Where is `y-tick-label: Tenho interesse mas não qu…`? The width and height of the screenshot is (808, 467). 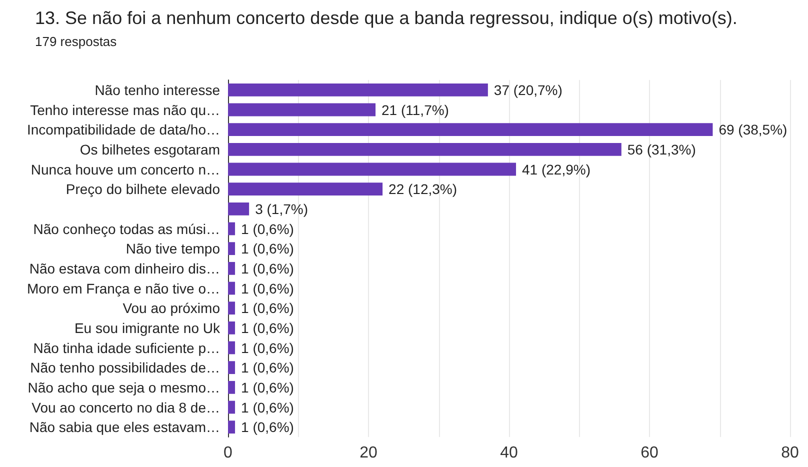 y-tick-label: Tenho interesse mas não qu… is located at coordinates (125, 110).